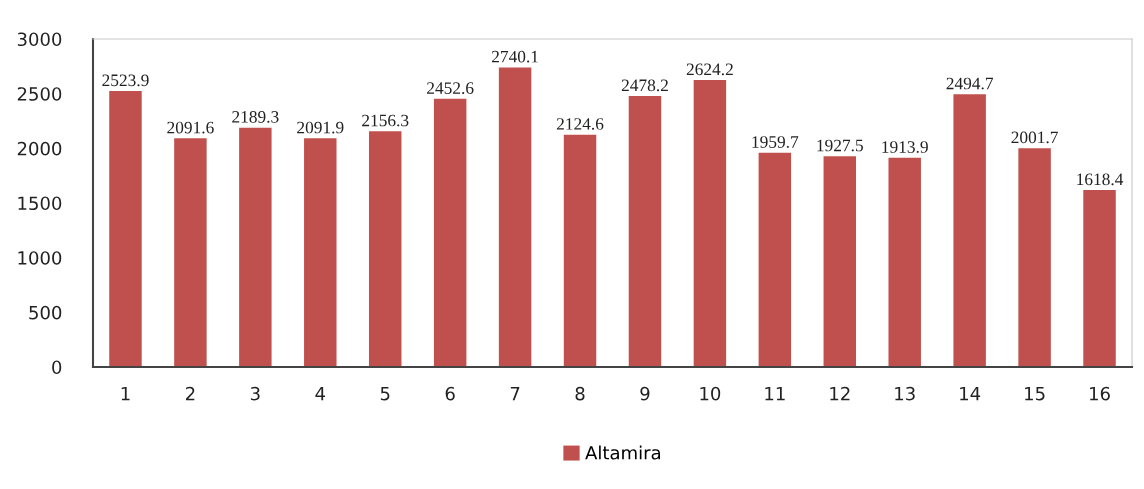  I want to click on data-label: 2452.6, so click(450, 88).